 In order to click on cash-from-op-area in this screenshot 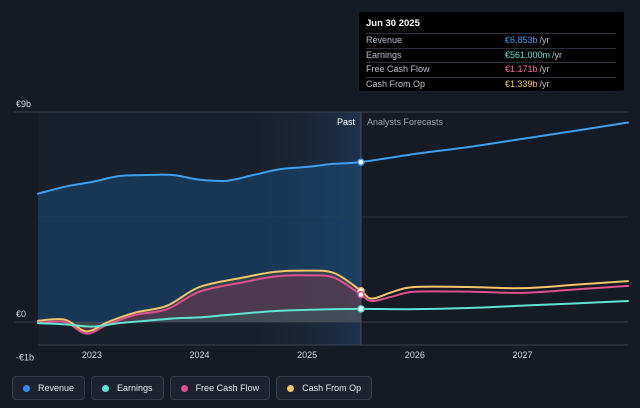, I will do `click(199, 301)`.